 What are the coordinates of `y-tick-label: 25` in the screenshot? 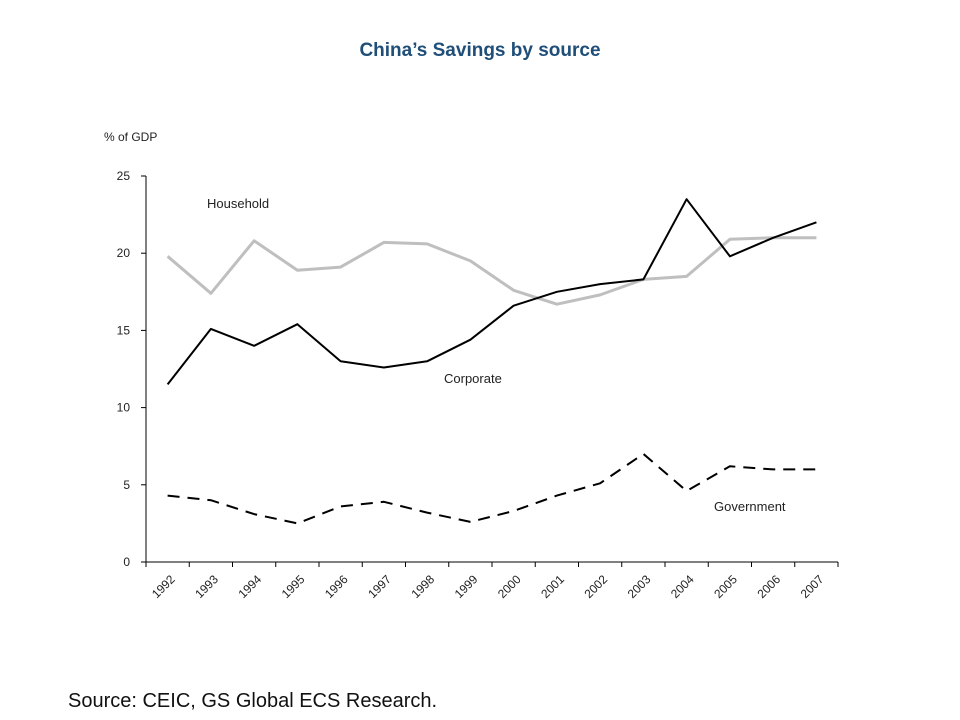 It's located at (124, 176).